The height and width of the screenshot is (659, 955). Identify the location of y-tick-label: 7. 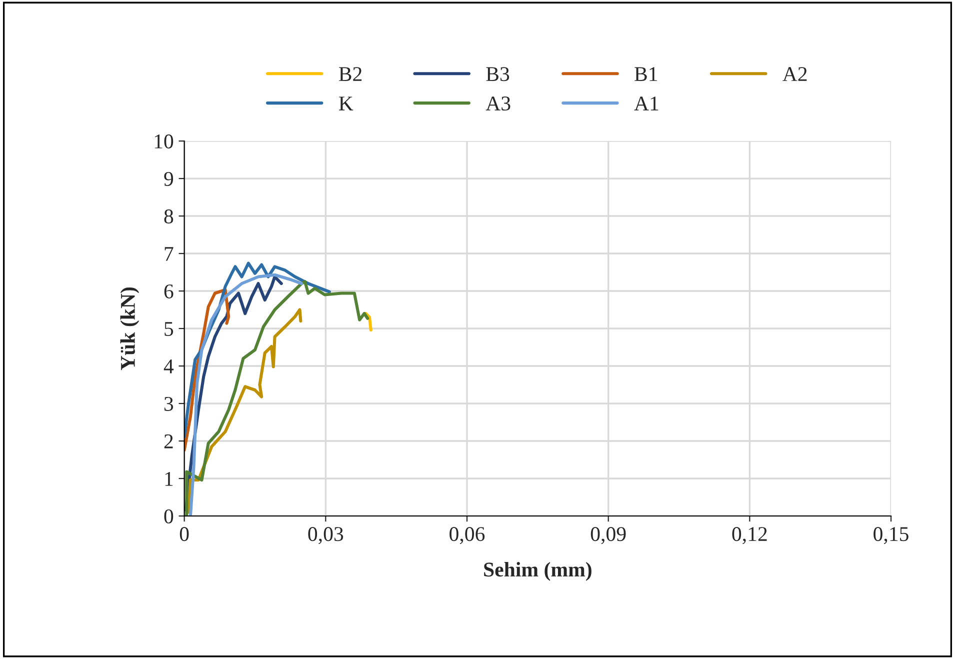
(169, 254).